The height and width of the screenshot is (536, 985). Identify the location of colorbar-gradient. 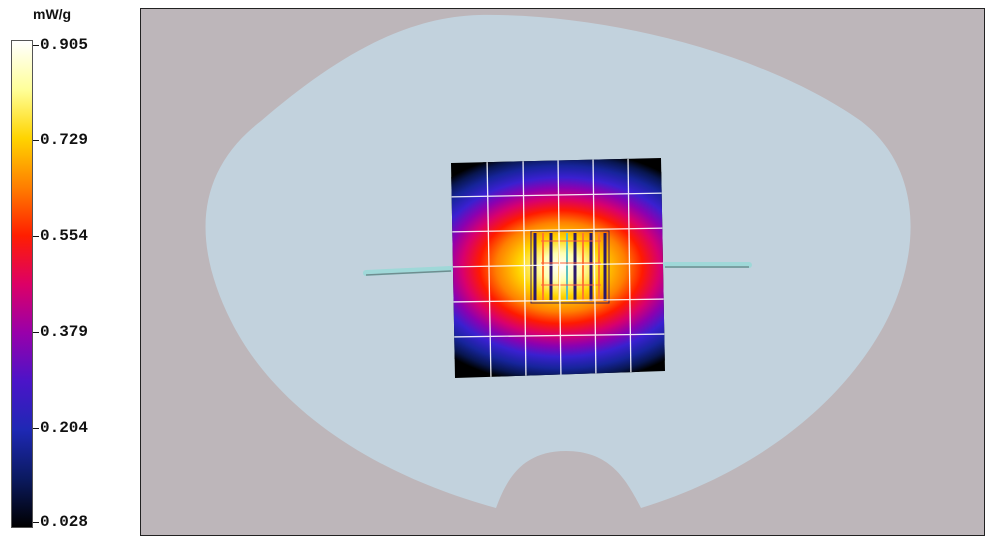
(22, 284).